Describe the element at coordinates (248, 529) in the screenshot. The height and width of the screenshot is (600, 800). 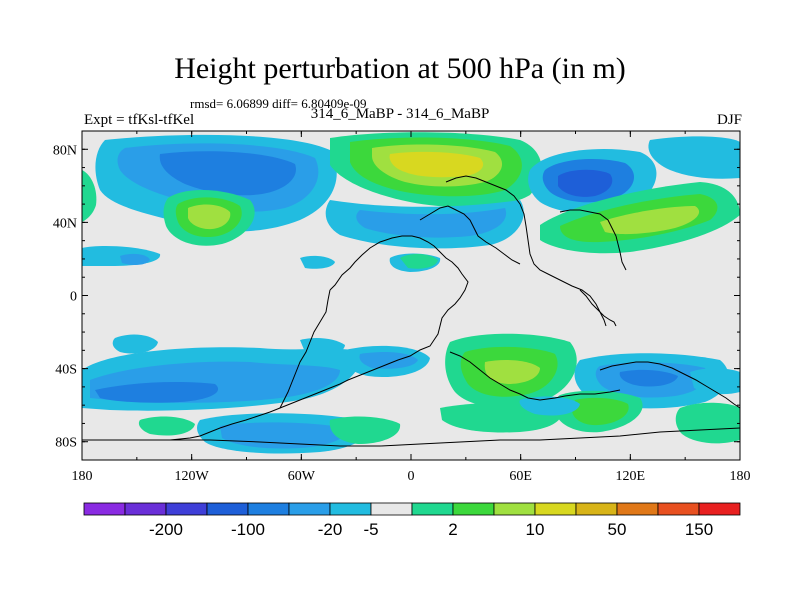
I see `colorbar-label: -100` at that location.